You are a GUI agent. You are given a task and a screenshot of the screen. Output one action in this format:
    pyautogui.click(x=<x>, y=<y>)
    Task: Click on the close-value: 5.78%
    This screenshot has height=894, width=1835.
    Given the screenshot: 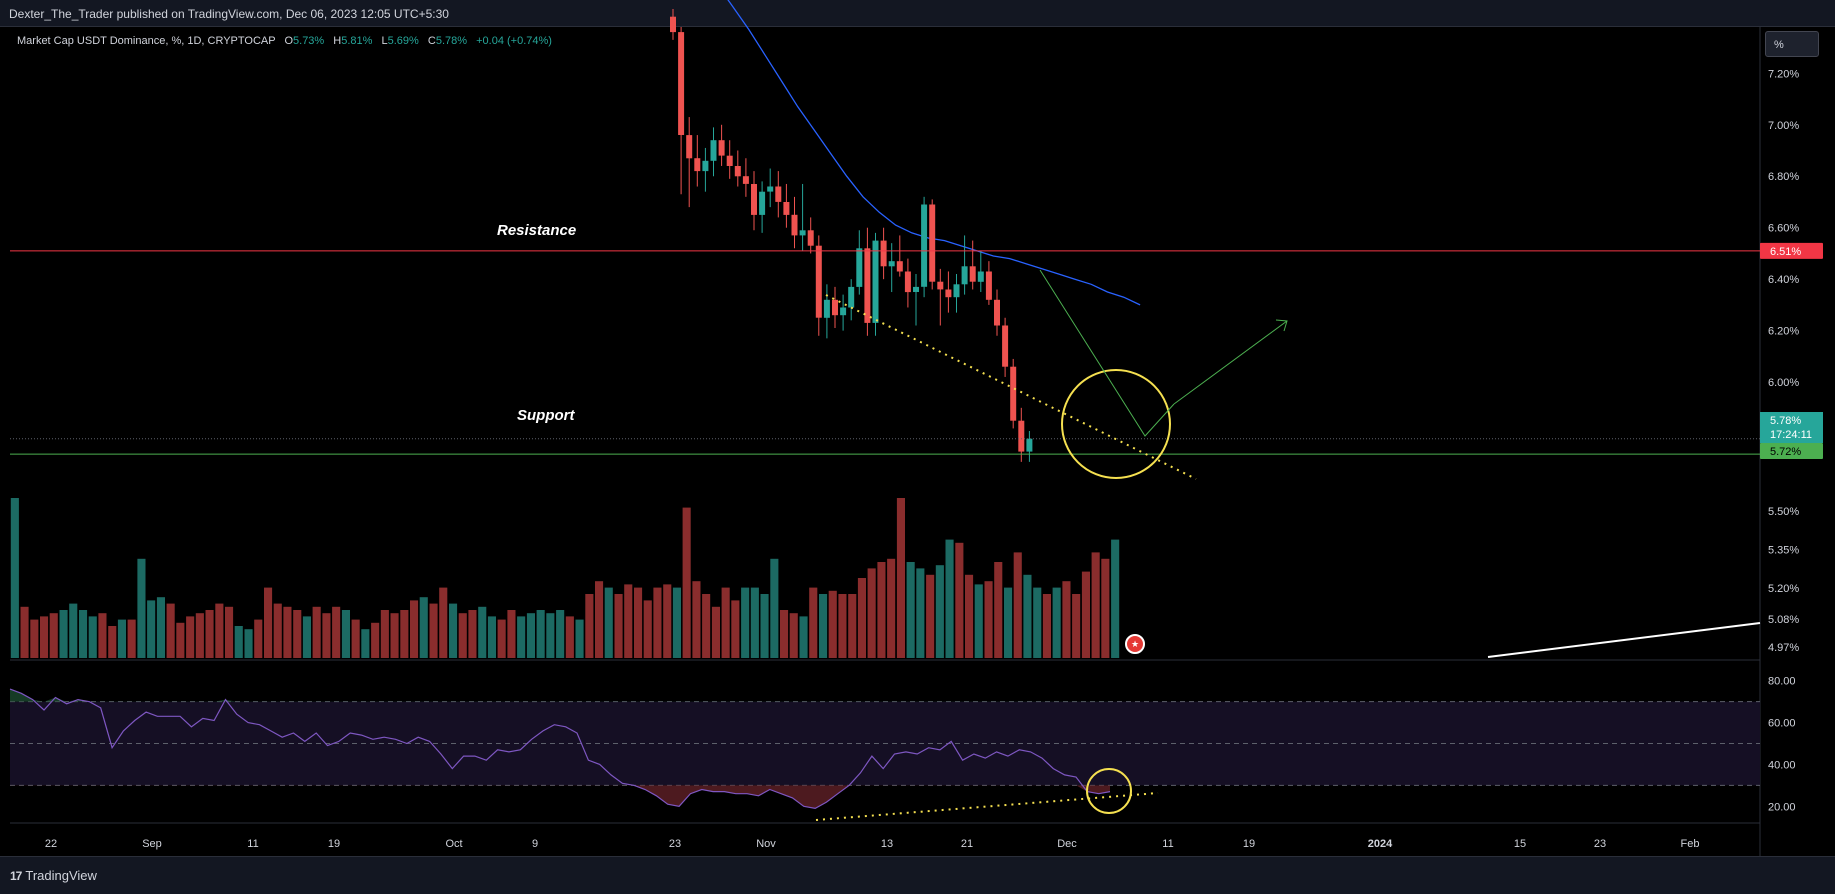 What is the action you would take?
    pyautogui.click(x=451, y=41)
    